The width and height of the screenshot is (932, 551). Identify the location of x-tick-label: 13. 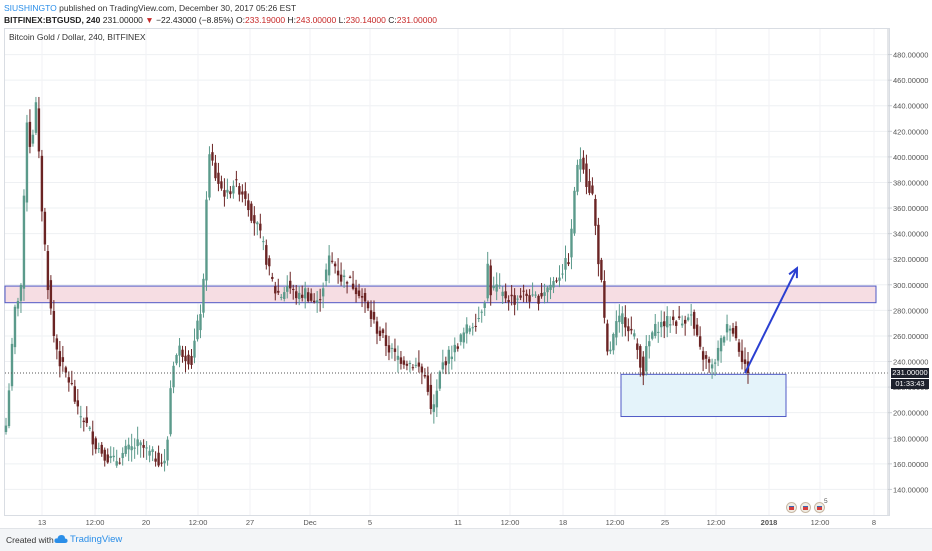
(42, 522).